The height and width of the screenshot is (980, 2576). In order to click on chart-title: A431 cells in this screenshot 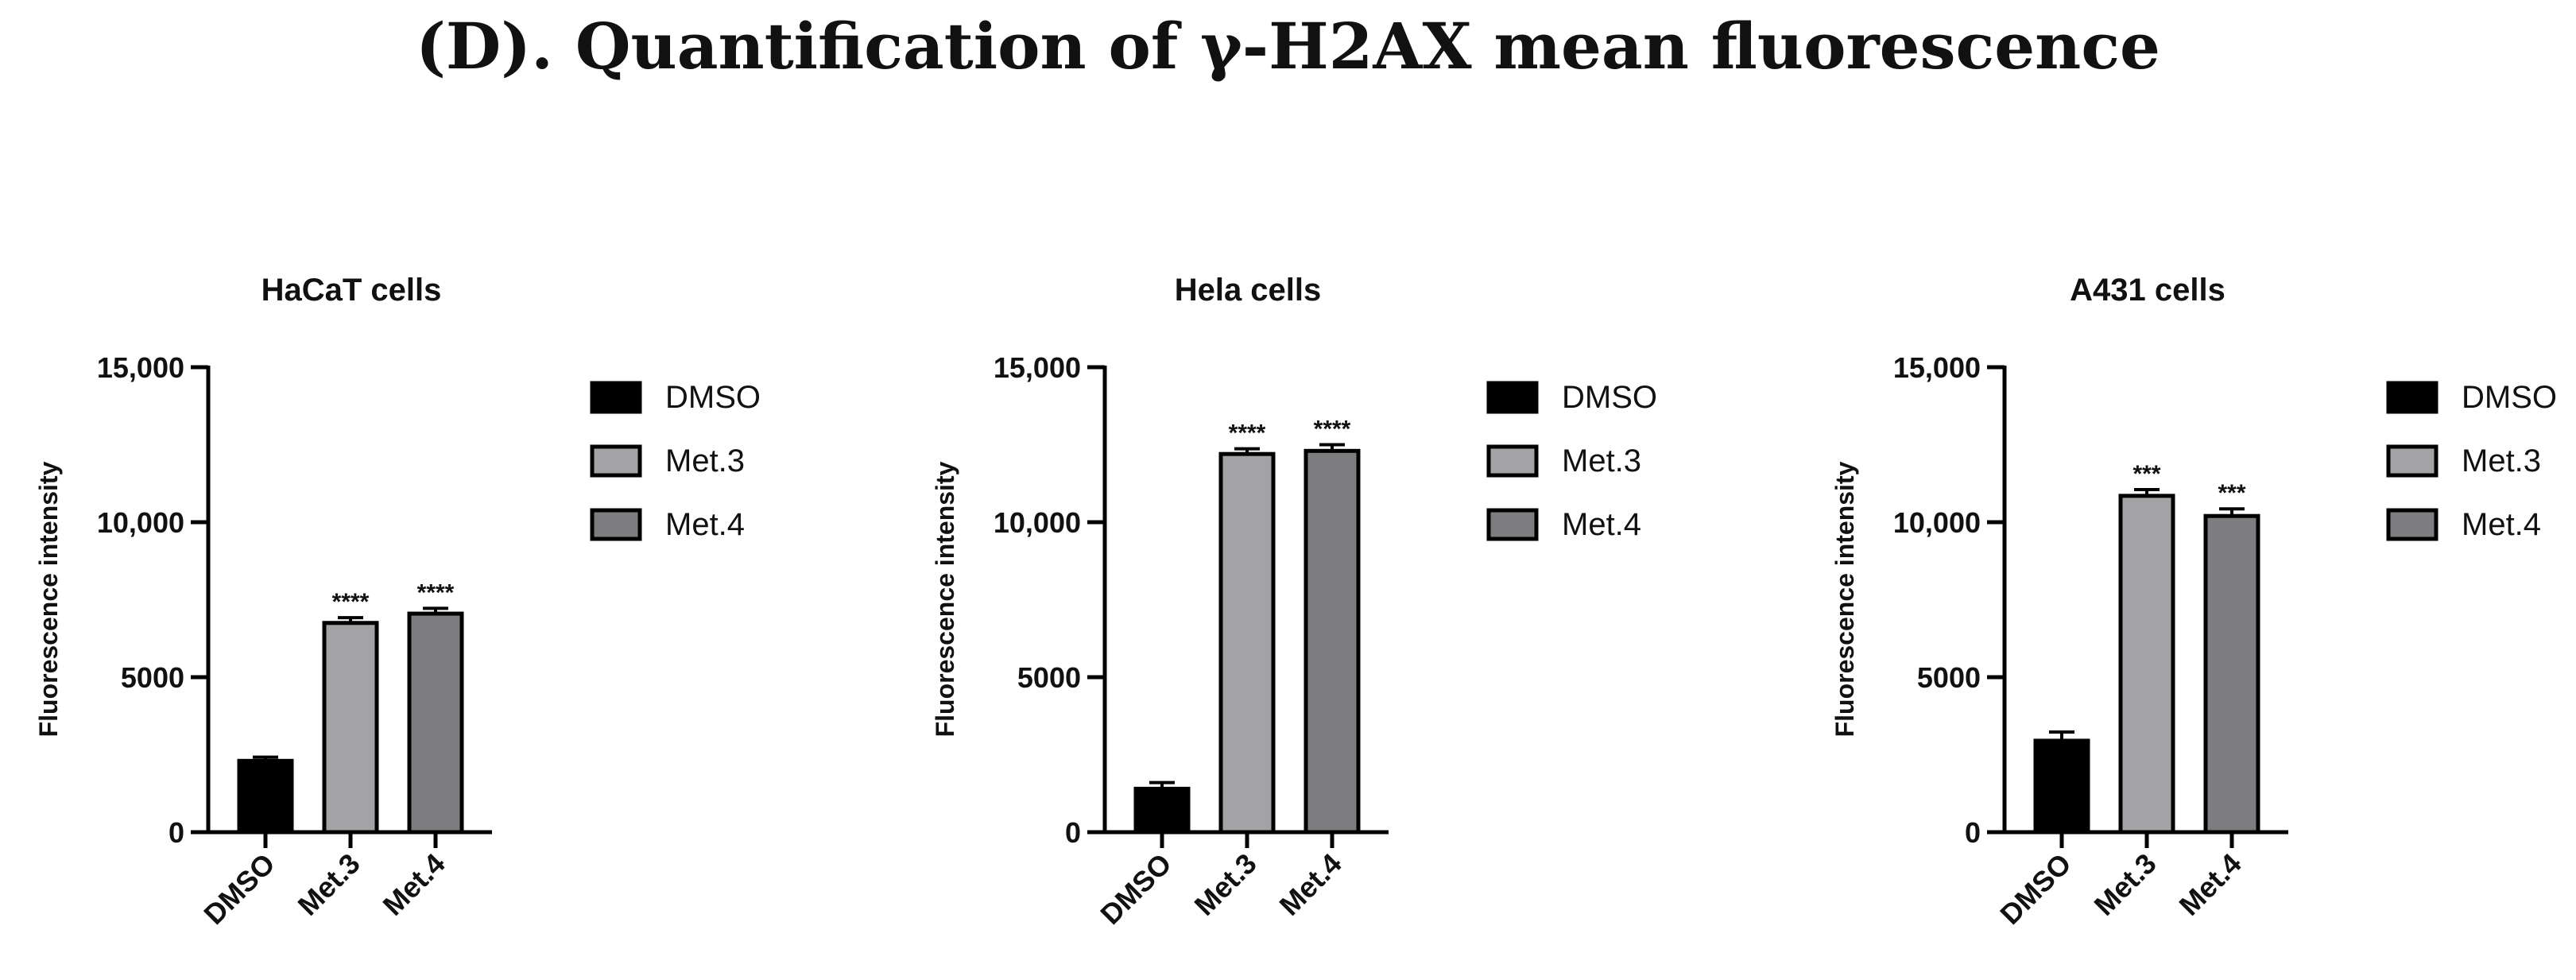, I will do `click(2147, 291)`.